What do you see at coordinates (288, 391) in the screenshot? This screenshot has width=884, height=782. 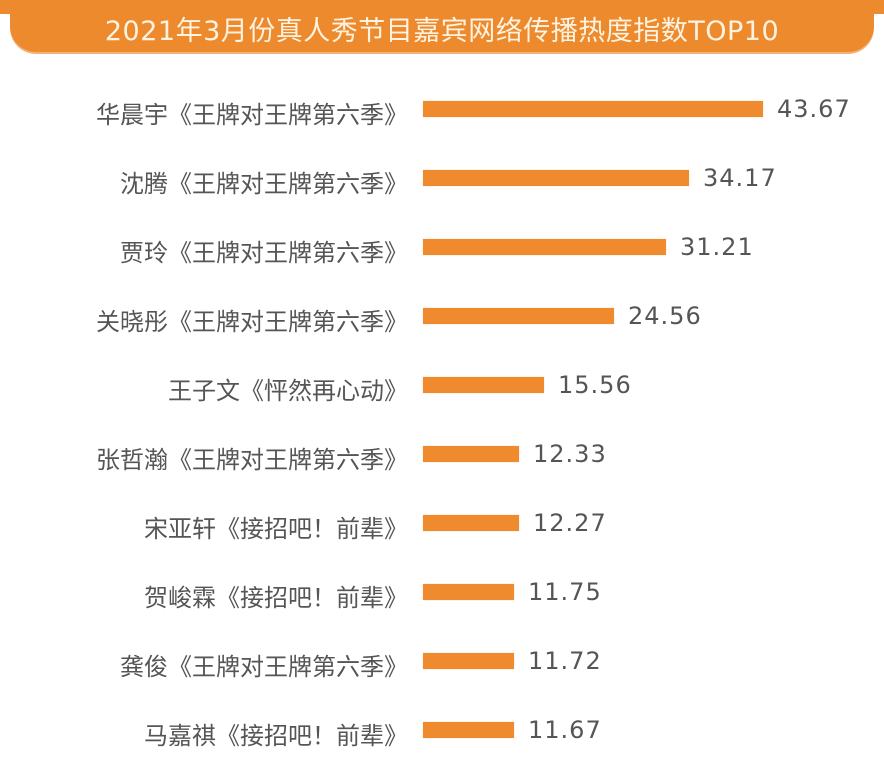 I see `bar-label: 王子文《怦然再心动》` at bounding box center [288, 391].